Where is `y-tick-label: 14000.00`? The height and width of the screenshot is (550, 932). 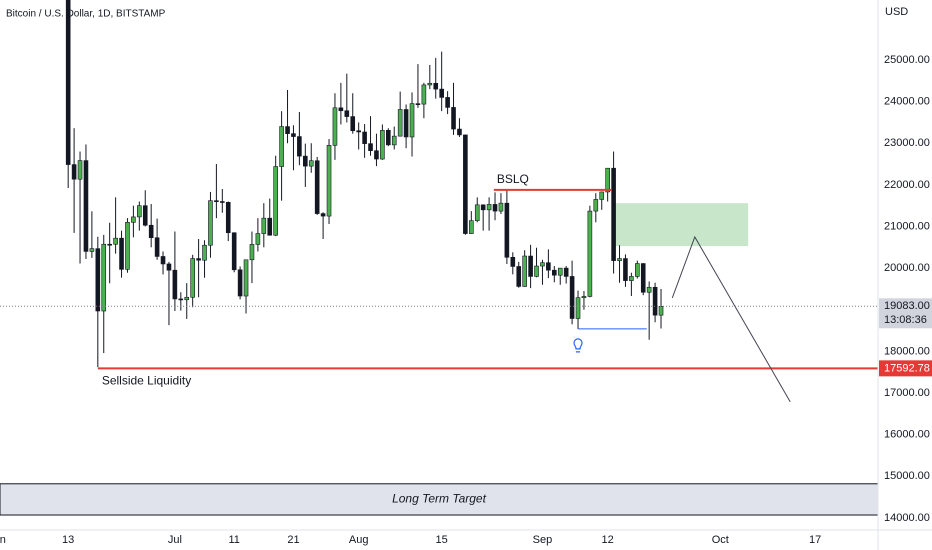 y-tick-label: 14000.00 is located at coordinates (907, 518).